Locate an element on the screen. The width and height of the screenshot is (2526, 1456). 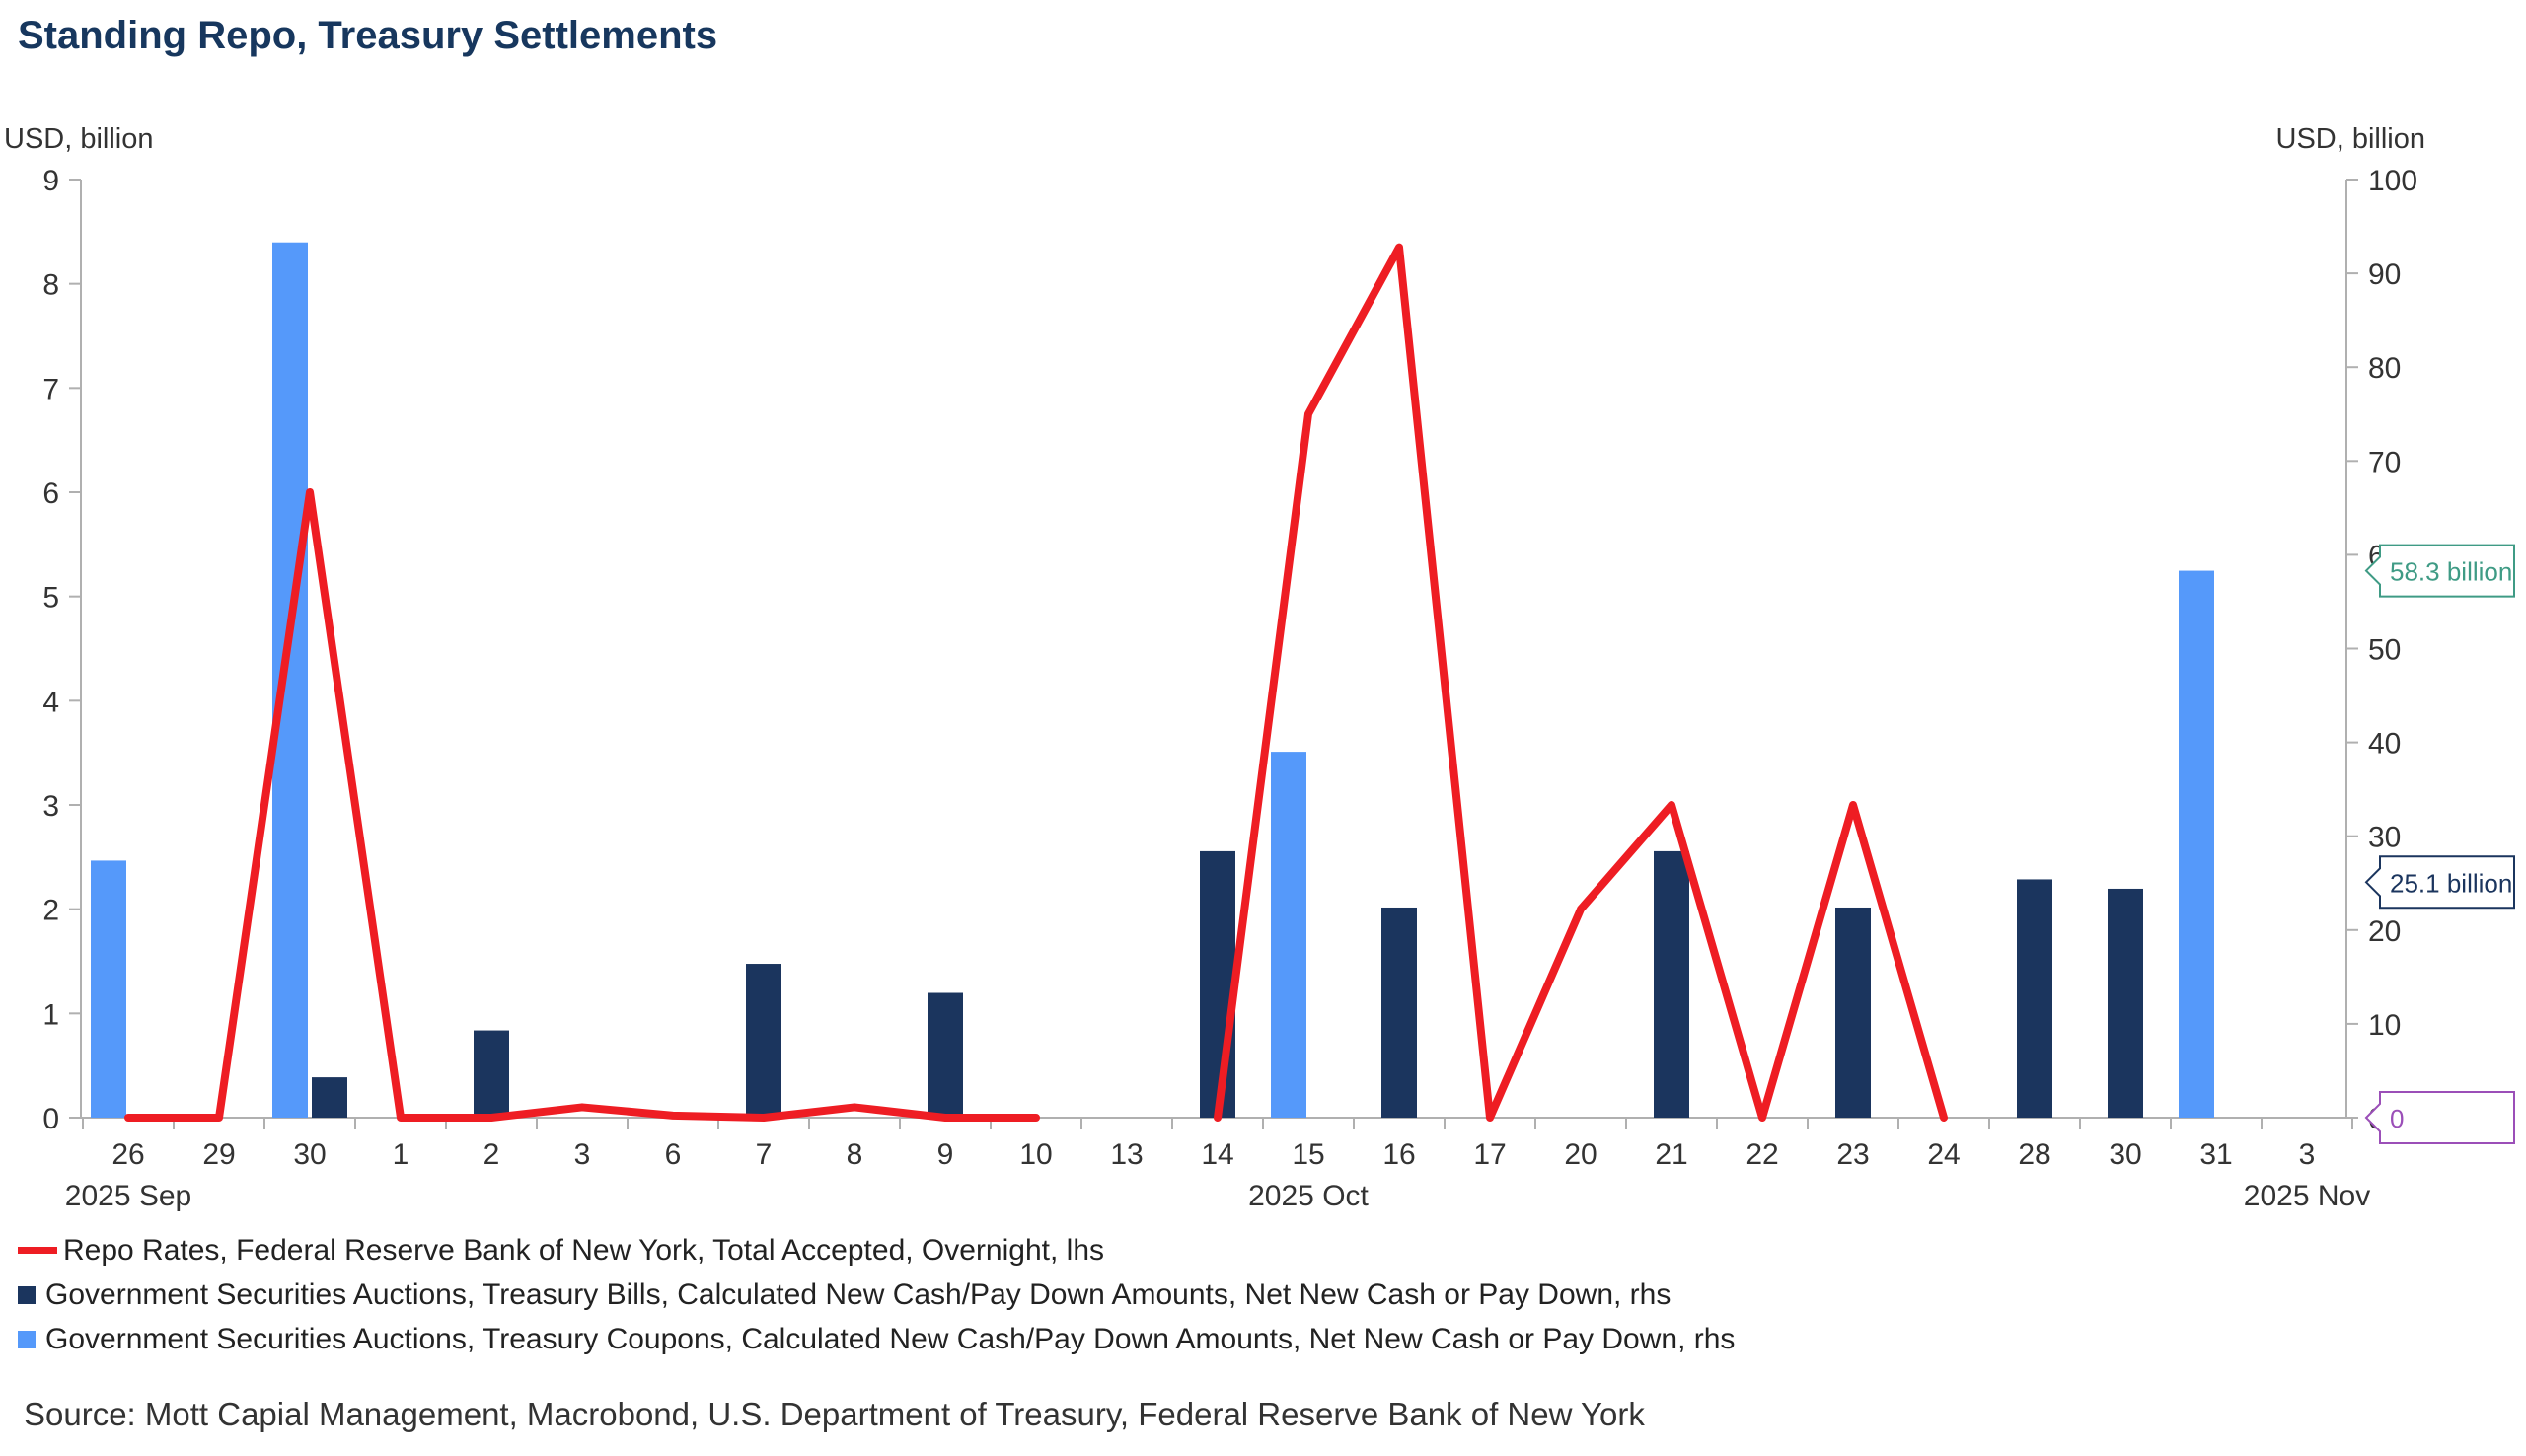
x-month-label: 2025 Sep is located at coordinates (128, 1196).